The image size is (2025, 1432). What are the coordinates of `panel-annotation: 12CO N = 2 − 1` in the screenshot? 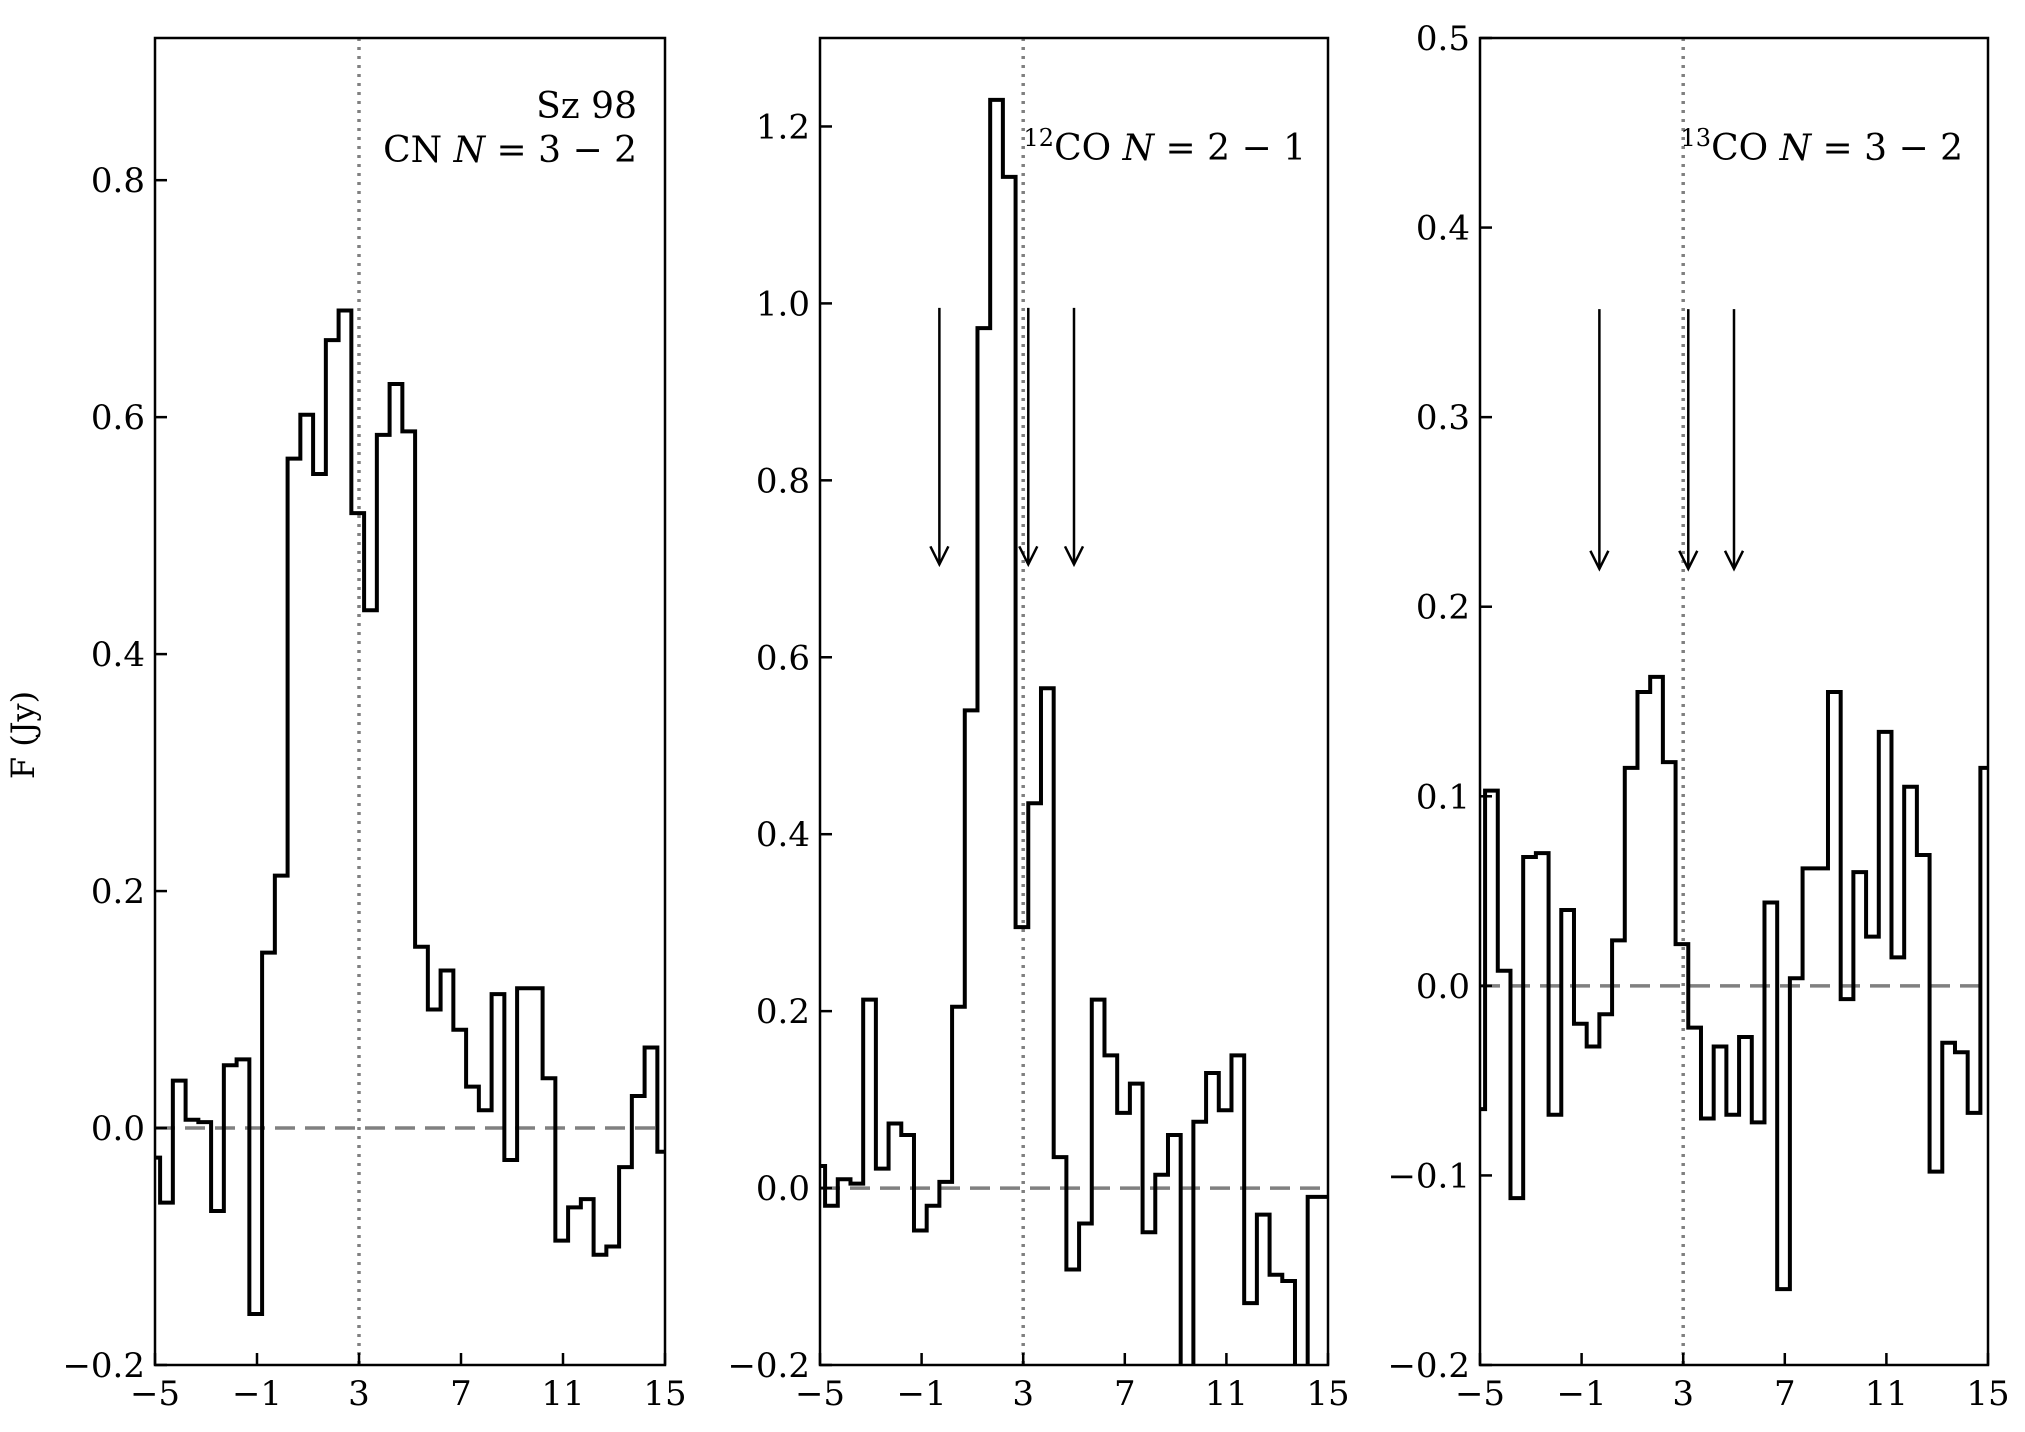 It's located at (1165, 146).